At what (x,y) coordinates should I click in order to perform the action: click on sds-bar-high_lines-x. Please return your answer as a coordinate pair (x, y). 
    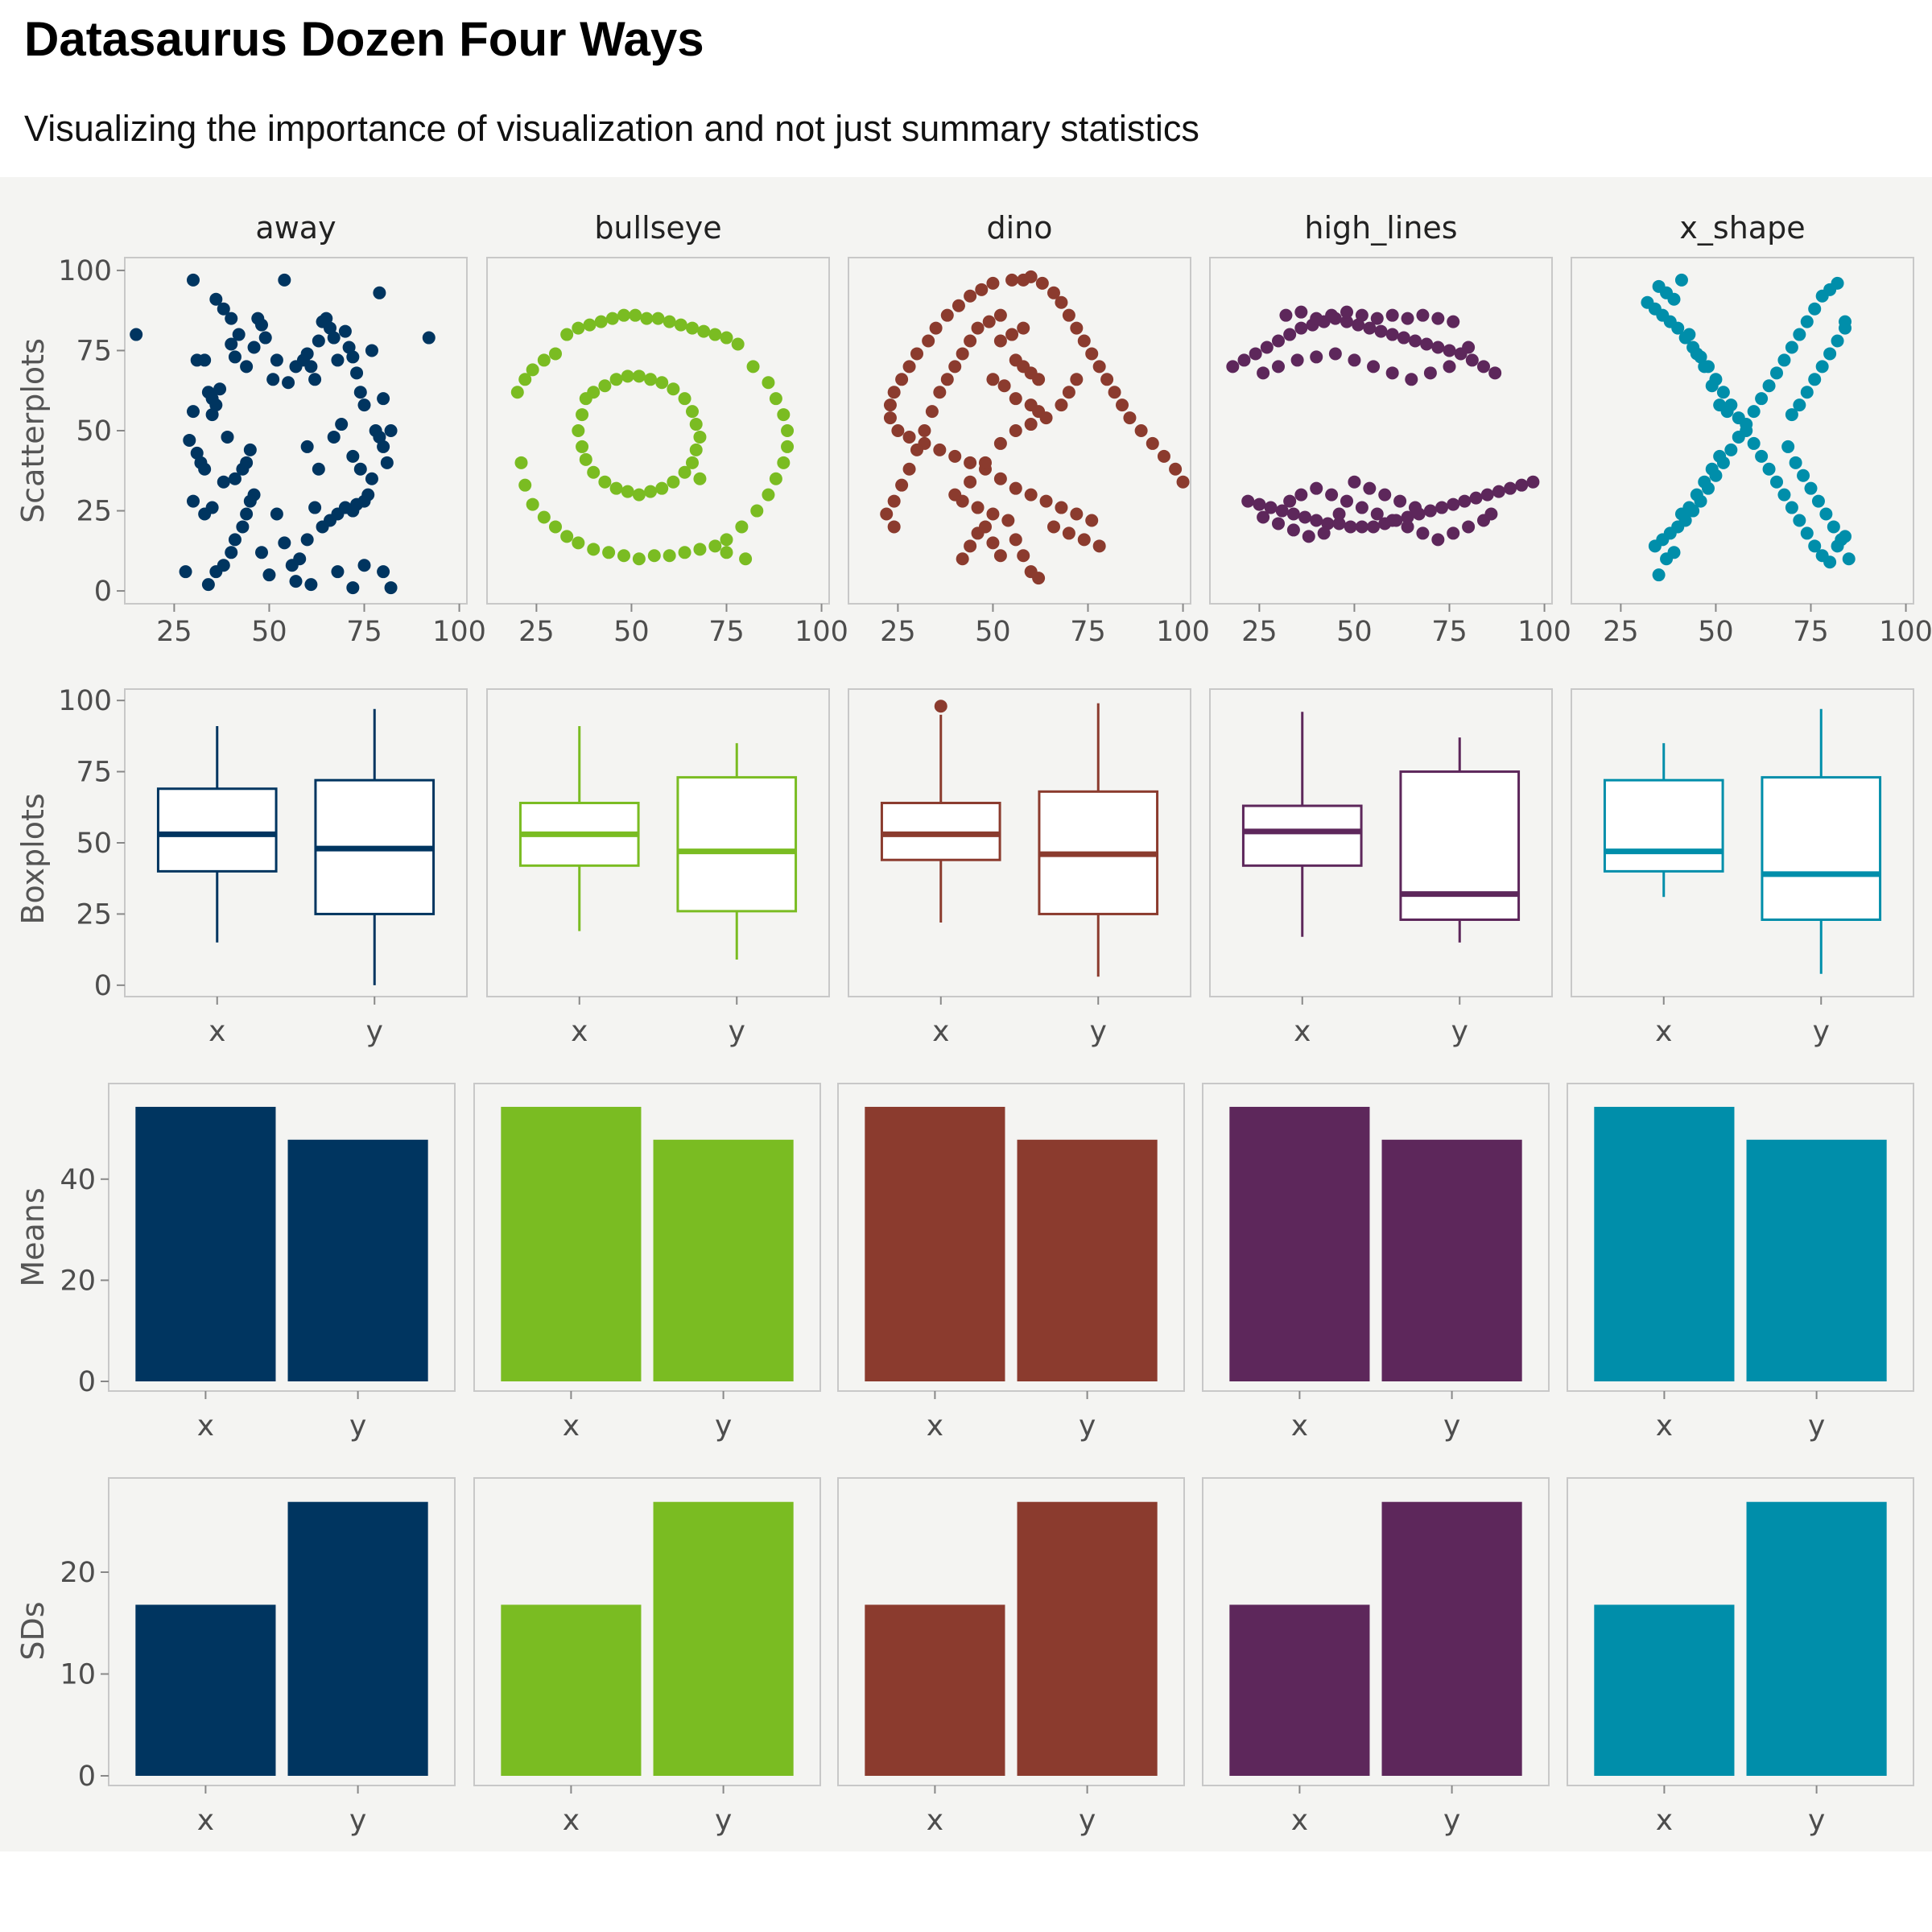
    Looking at the image, I should click on (1299, 1690).